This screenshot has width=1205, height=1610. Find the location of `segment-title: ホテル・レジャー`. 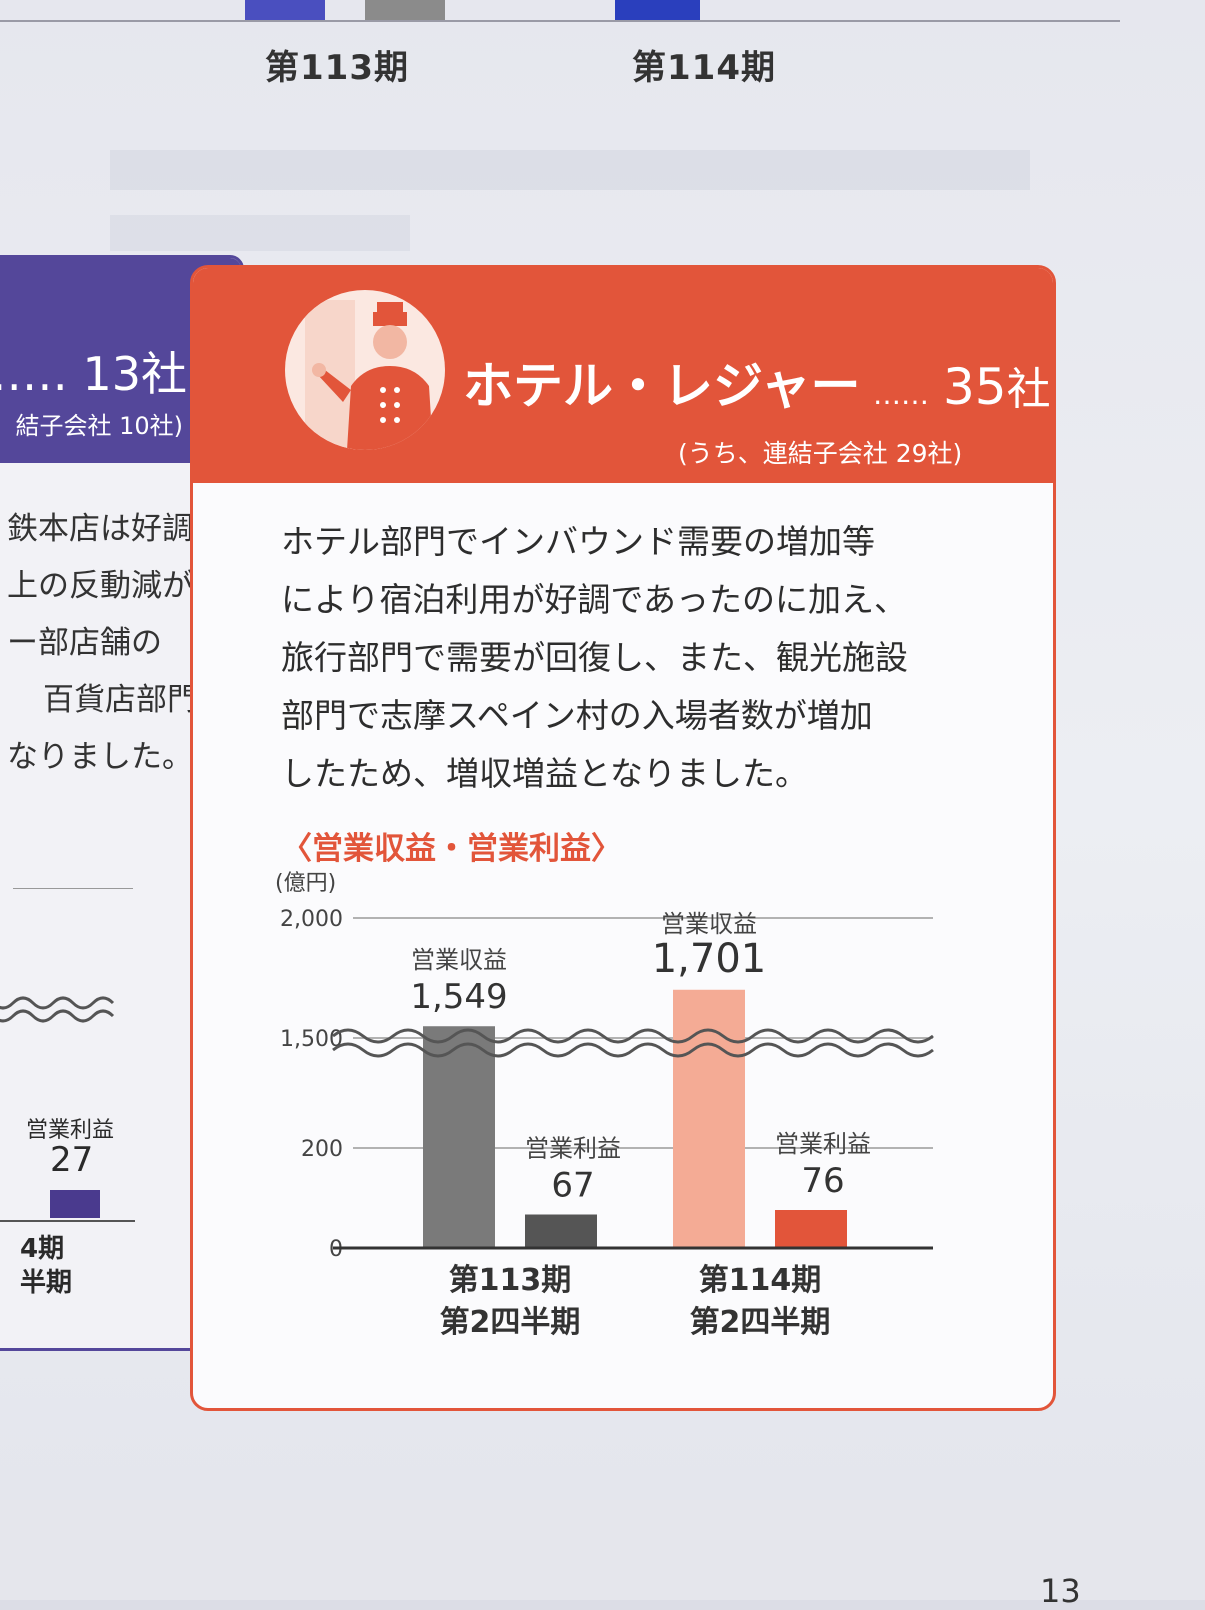

segment-title: ホテル・レジャー is located at coordinates (662, 386).